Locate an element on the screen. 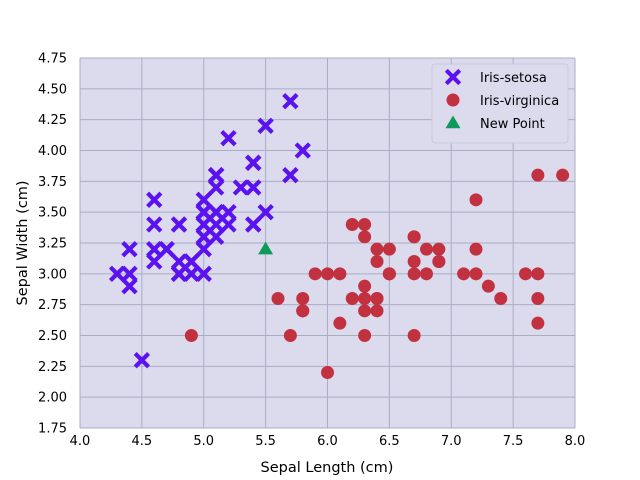  x-tick-label: 7.0 is located at coordinates (451, 441).